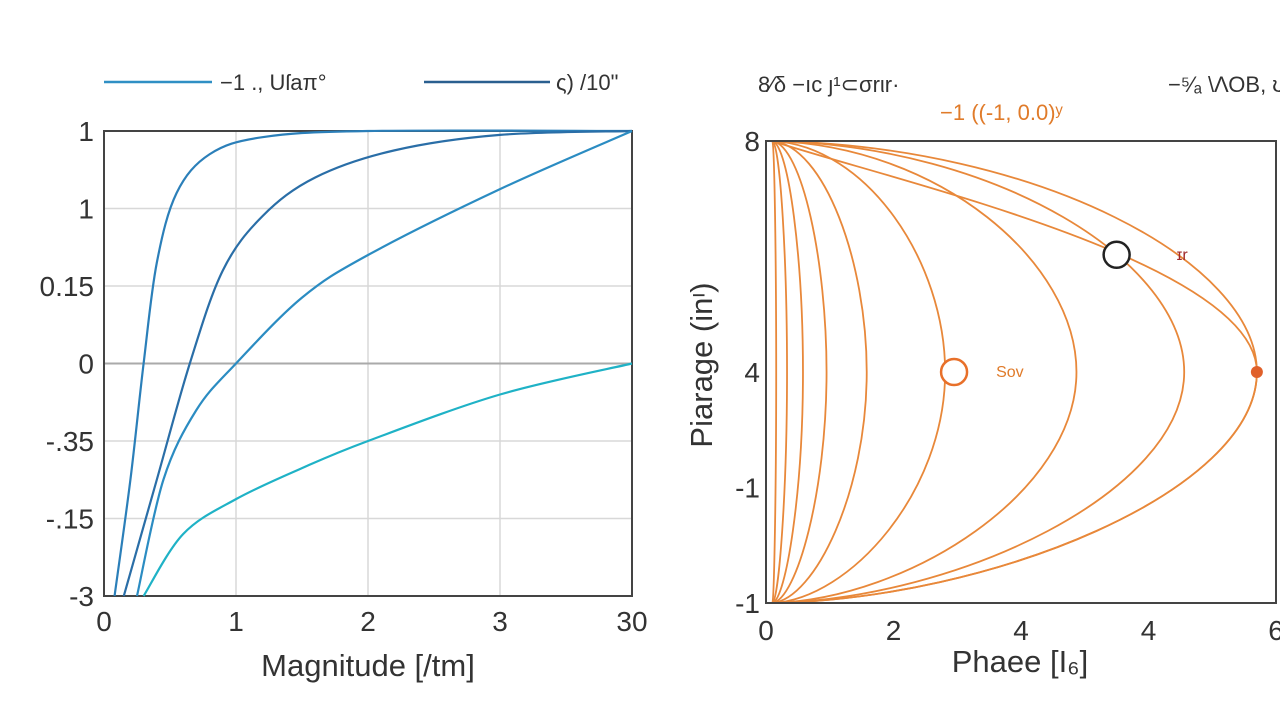 The image size is (1280, 720). I want to click on right-legend-entry-1: 8⁄δ −ıc ȷ¹⊂σrιr·, so click(828, 84).